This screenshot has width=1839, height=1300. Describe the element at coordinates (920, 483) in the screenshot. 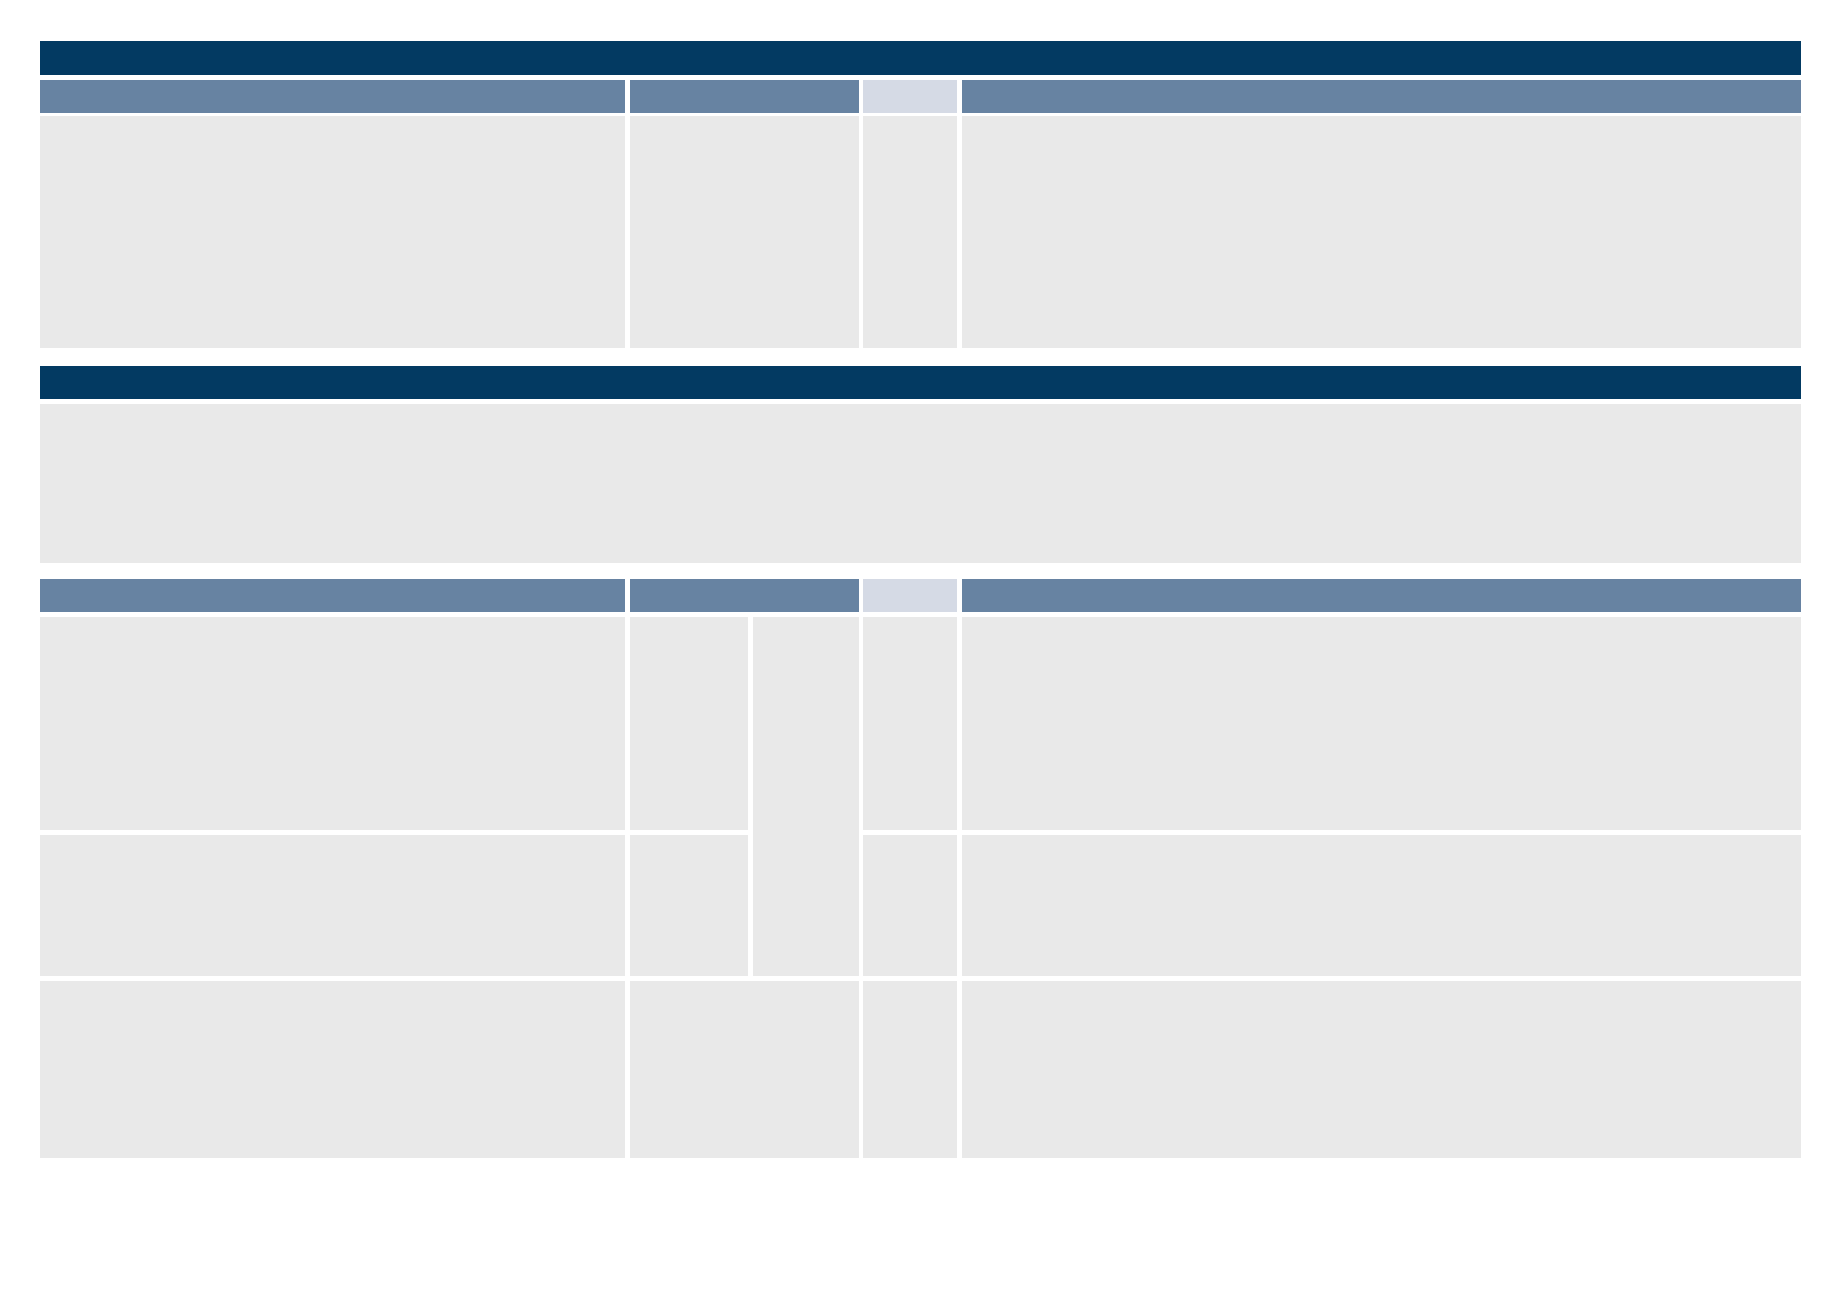

I see `text-block` at that location.